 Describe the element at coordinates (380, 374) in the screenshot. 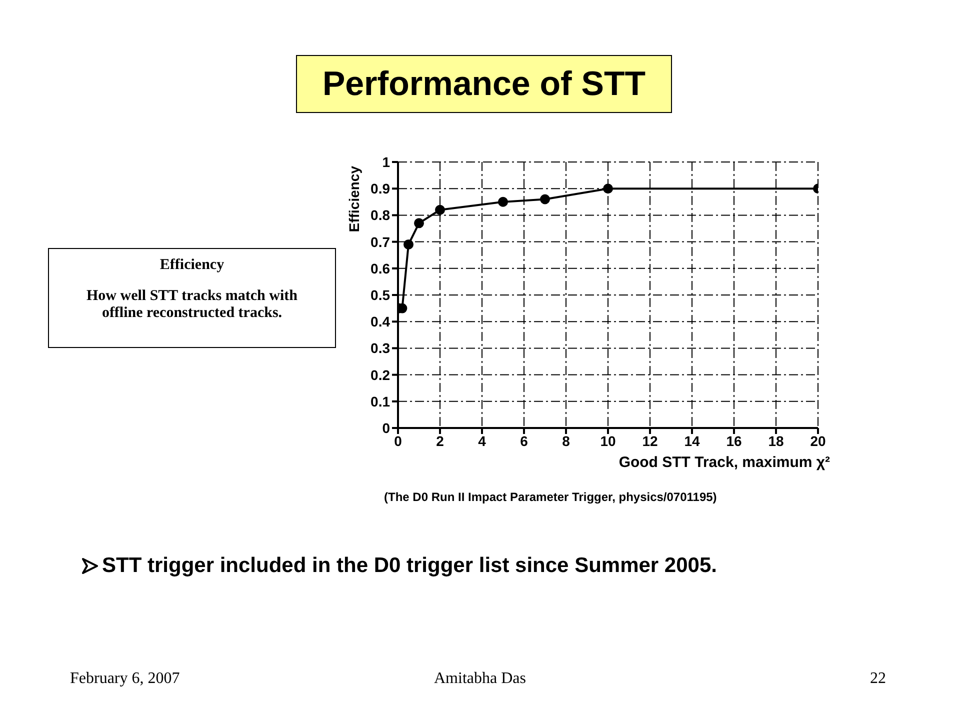

I see `y-tick-label: 0.2` at that location.